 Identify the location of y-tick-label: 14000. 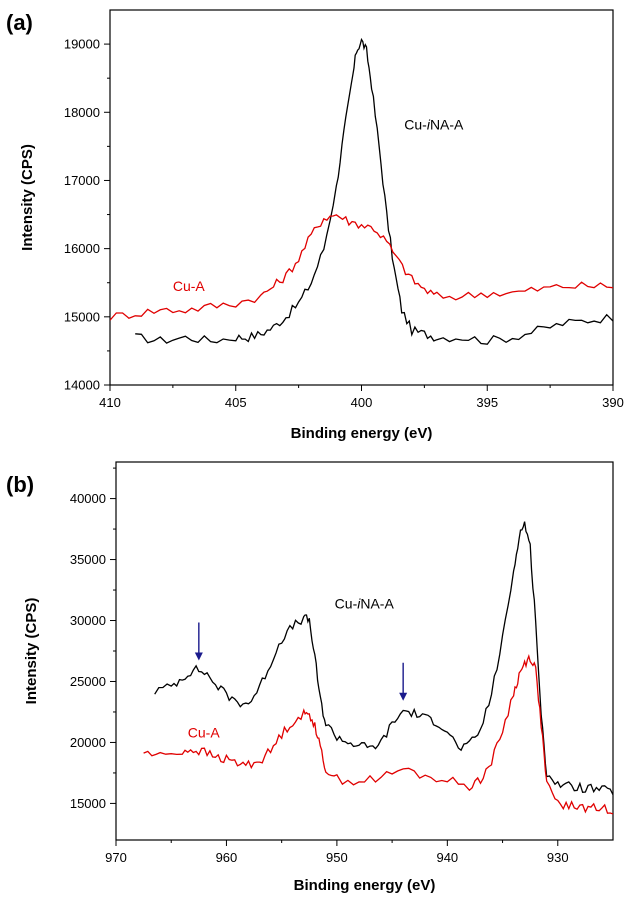
(82, 385).